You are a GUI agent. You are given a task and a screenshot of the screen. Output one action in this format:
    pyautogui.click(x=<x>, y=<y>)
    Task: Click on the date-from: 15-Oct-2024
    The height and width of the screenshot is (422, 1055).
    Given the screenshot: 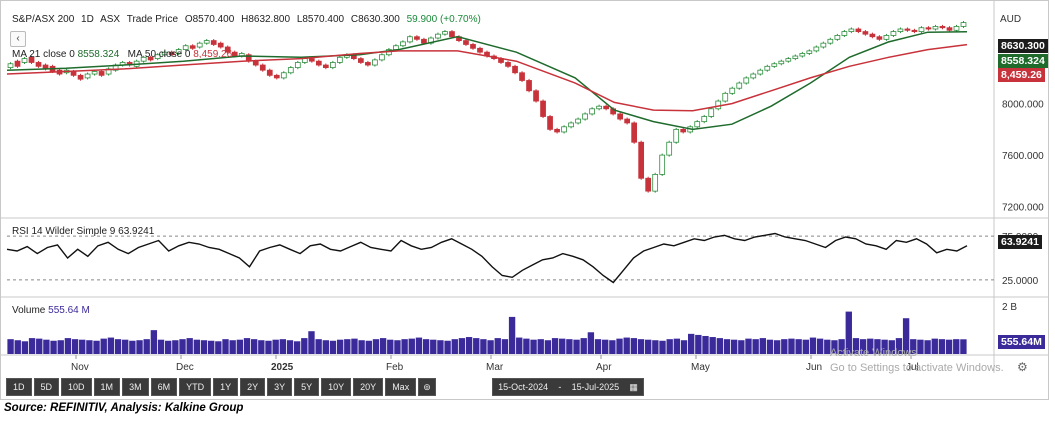 What is the action you would take?
    pyautogui.click(x=523, y=387)
    